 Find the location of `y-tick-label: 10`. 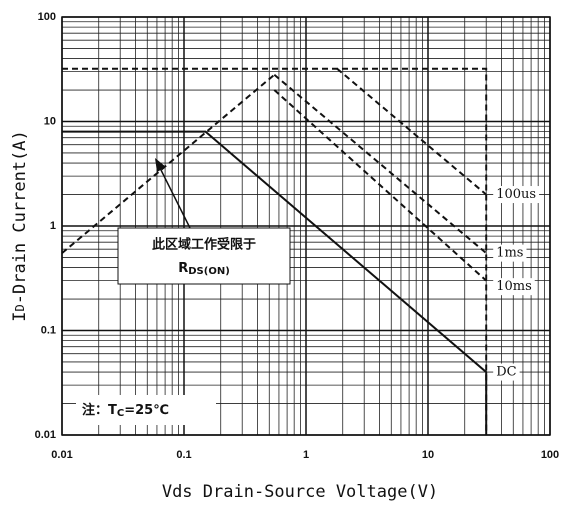

y-tick-label: 10 is located at coordinates (50, 121).